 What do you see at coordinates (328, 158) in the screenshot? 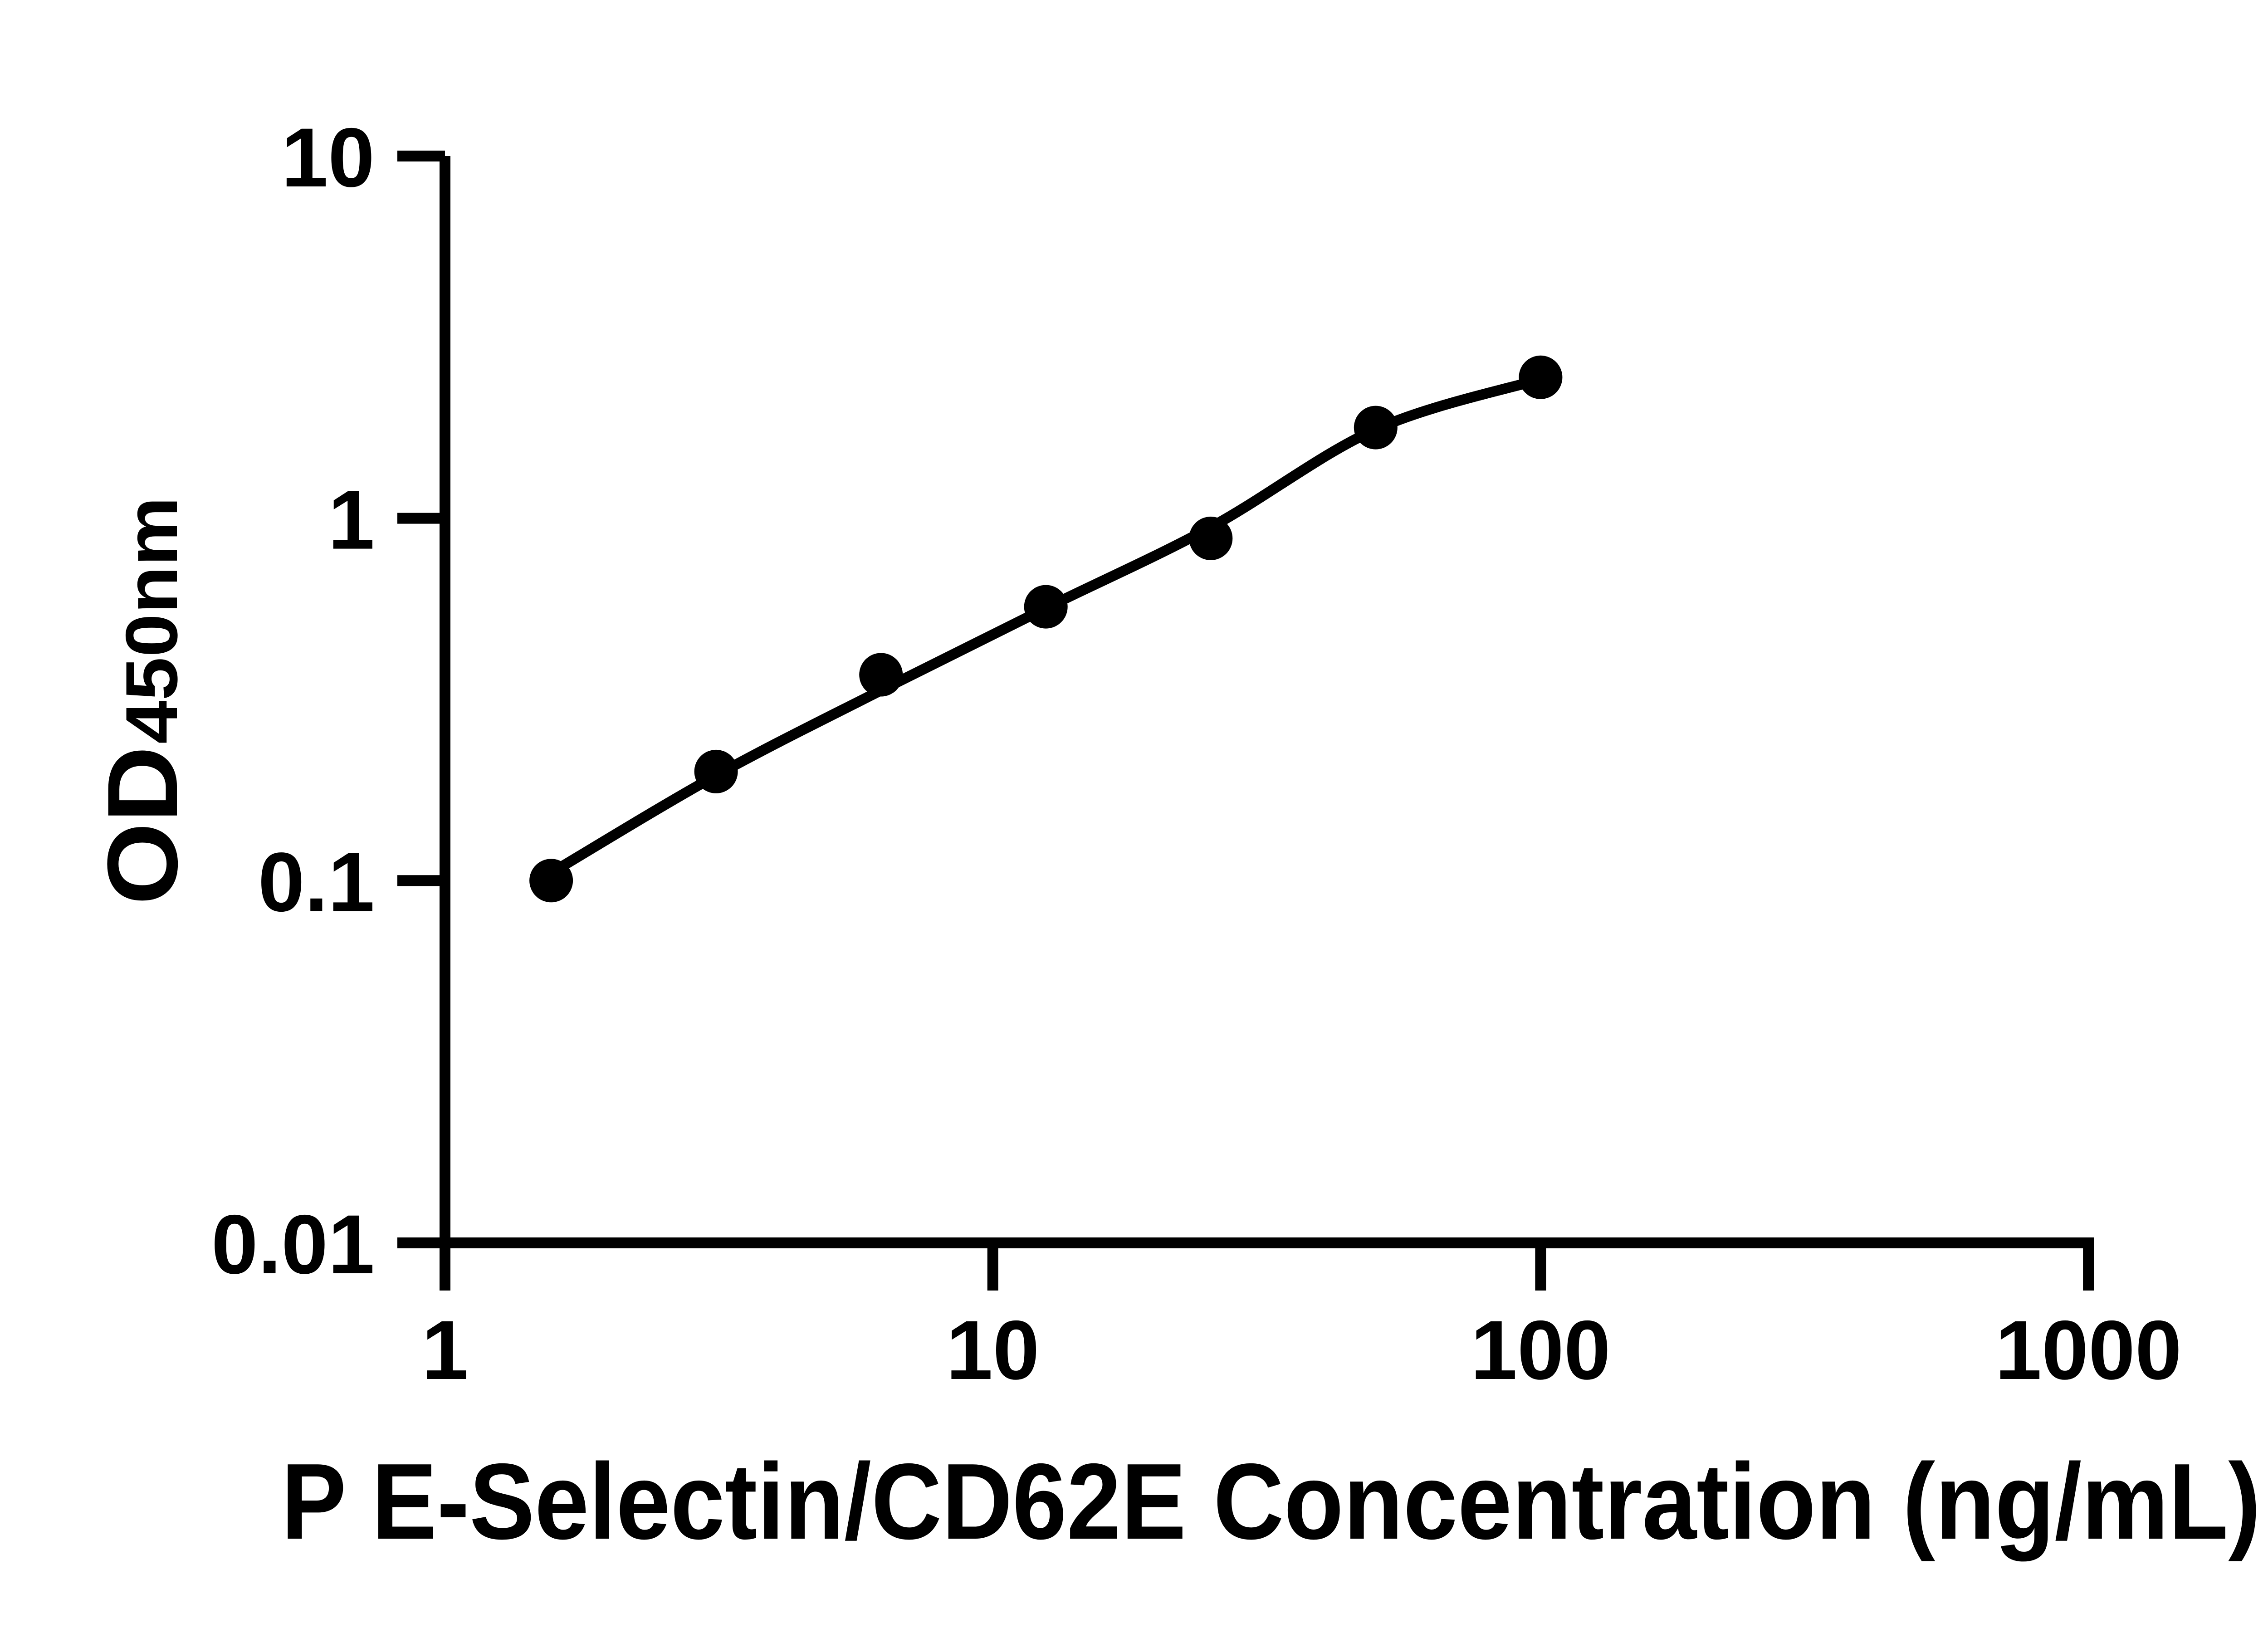
I see `y-tick-label: 10` at bounding box center [328, 158].